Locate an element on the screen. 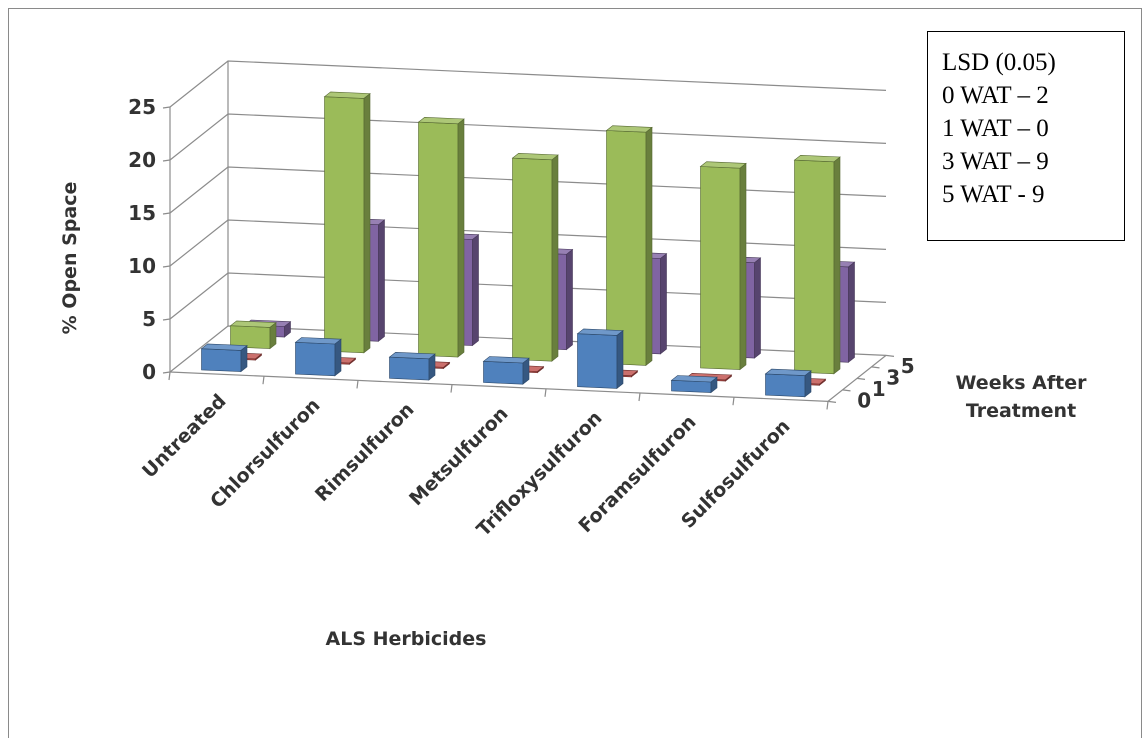  y-tick-label: 15 is located at coordinates (142, 213).